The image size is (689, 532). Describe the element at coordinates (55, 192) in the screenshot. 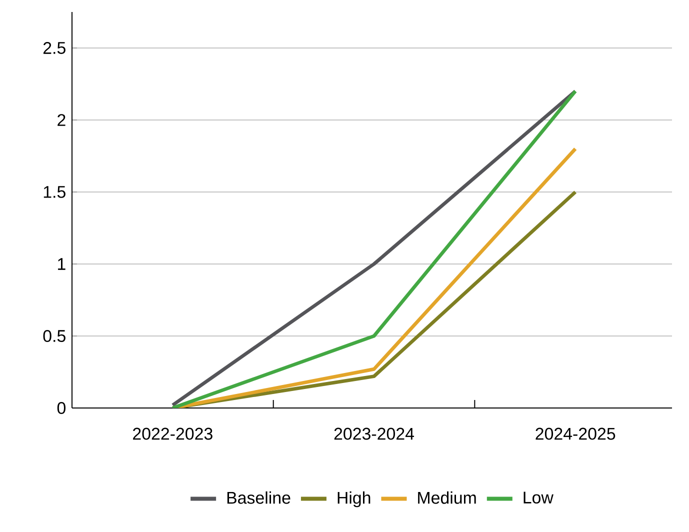

I see `y-tick-label: 1.5` at that location.